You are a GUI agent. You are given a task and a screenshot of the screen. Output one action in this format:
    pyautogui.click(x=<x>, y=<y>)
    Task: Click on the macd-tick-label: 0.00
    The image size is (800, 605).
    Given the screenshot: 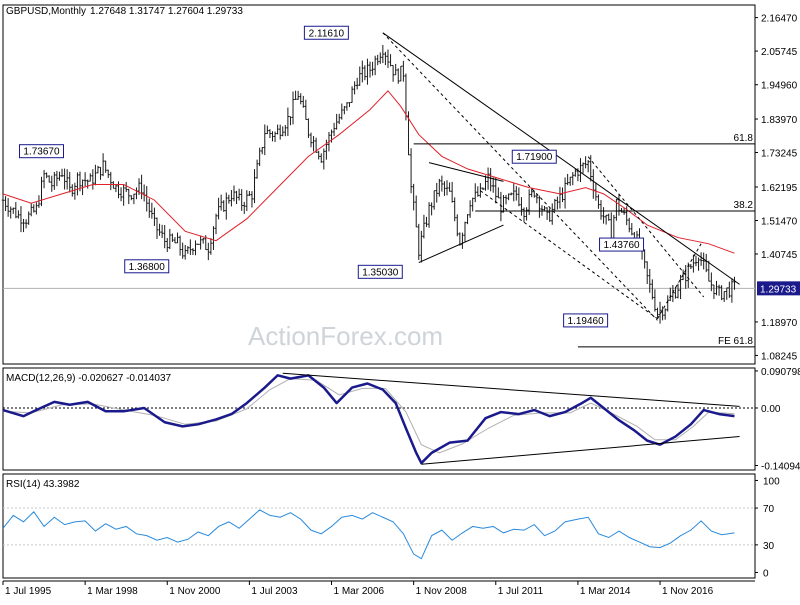 What is the action you would take?
    pyautogui.click(x=771, y=409)
    